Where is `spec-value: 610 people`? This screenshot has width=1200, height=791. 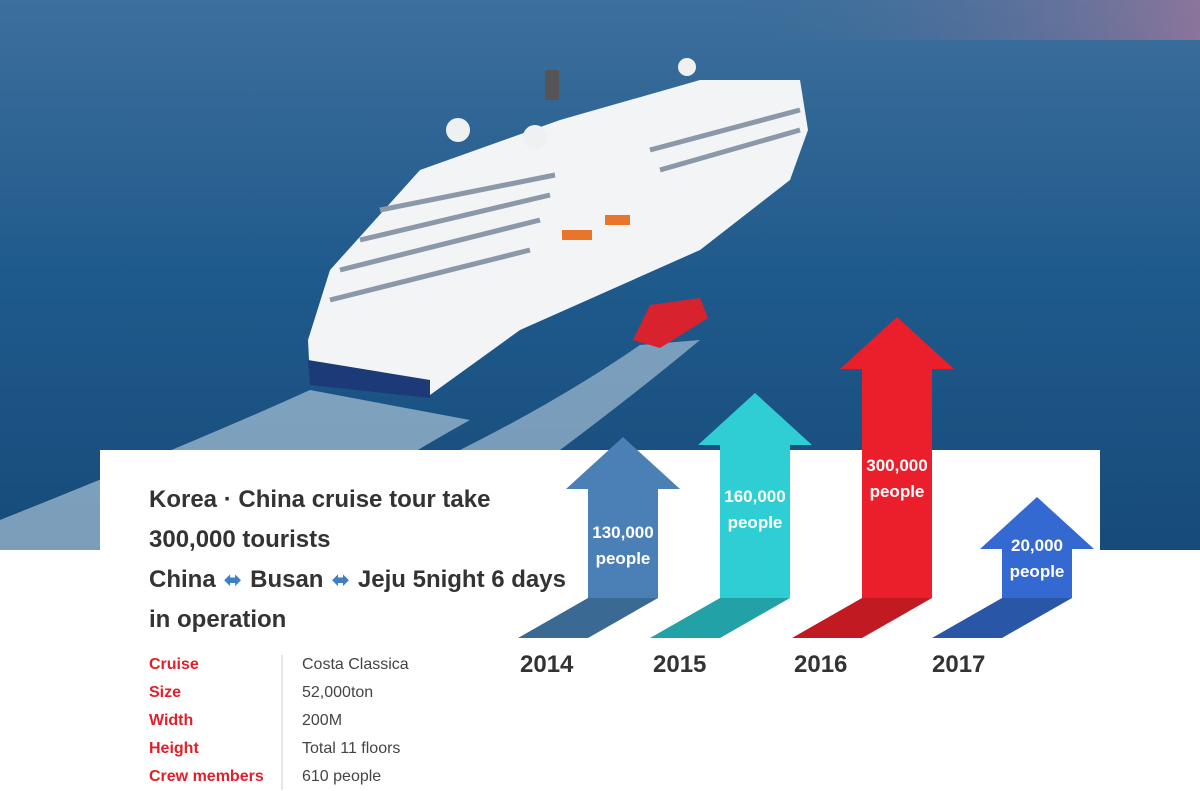 spec-value: 610 people is located at coordinates (342, 776).